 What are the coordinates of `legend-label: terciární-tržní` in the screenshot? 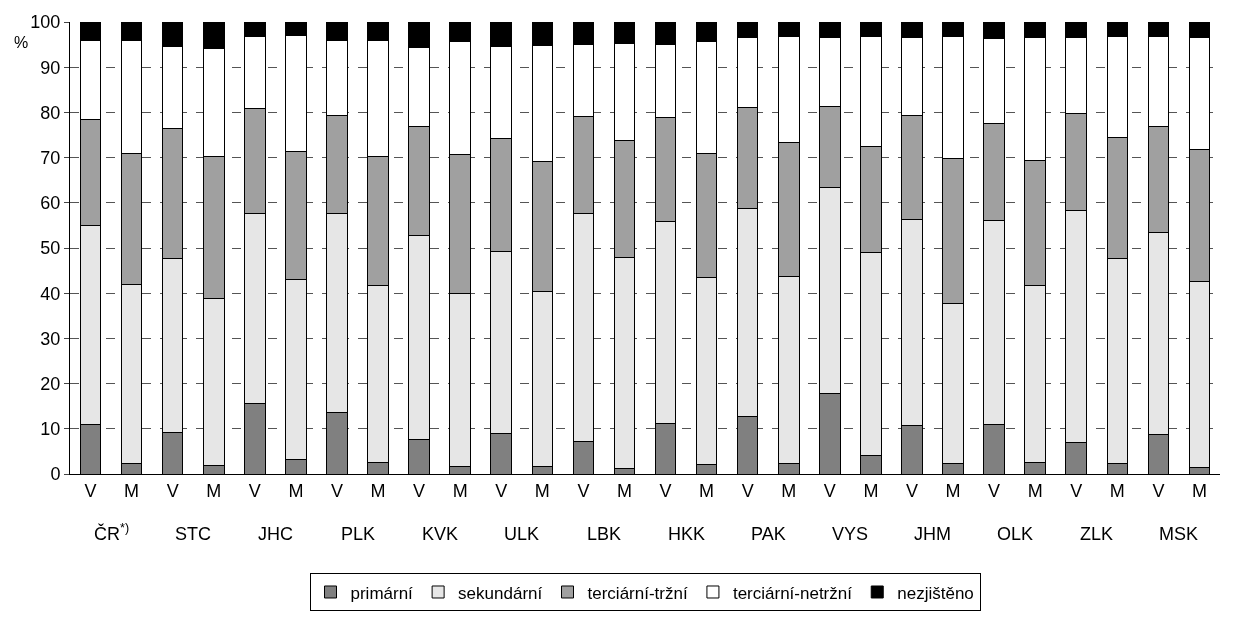 It's located at (637, 593).